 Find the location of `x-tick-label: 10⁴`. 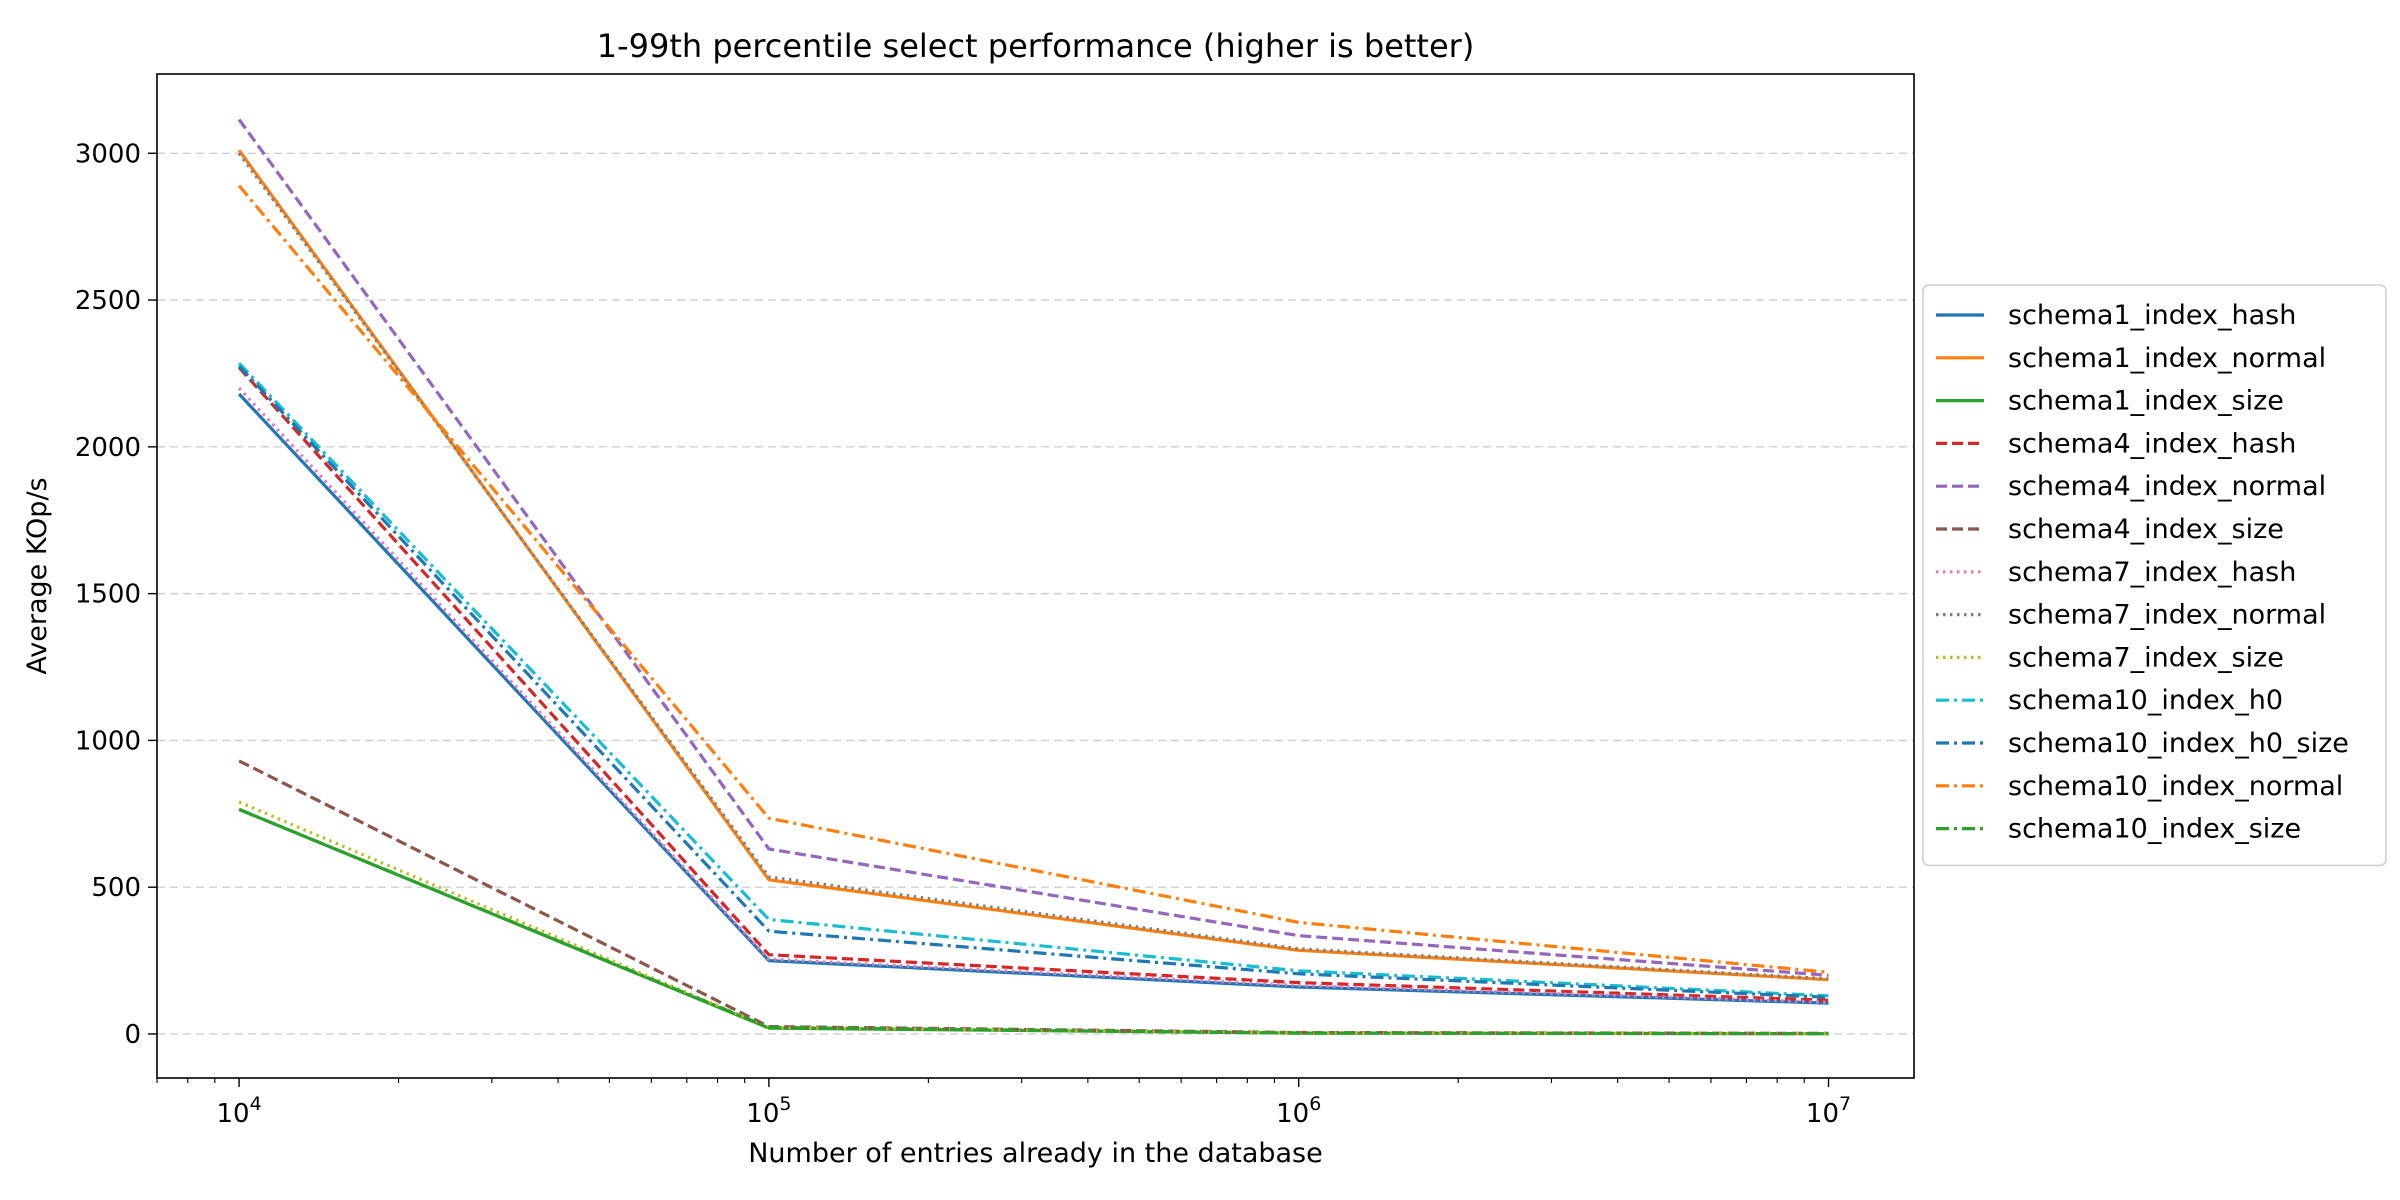

x-tick-label: 10⁴ is located at coordinates (238, 1111).